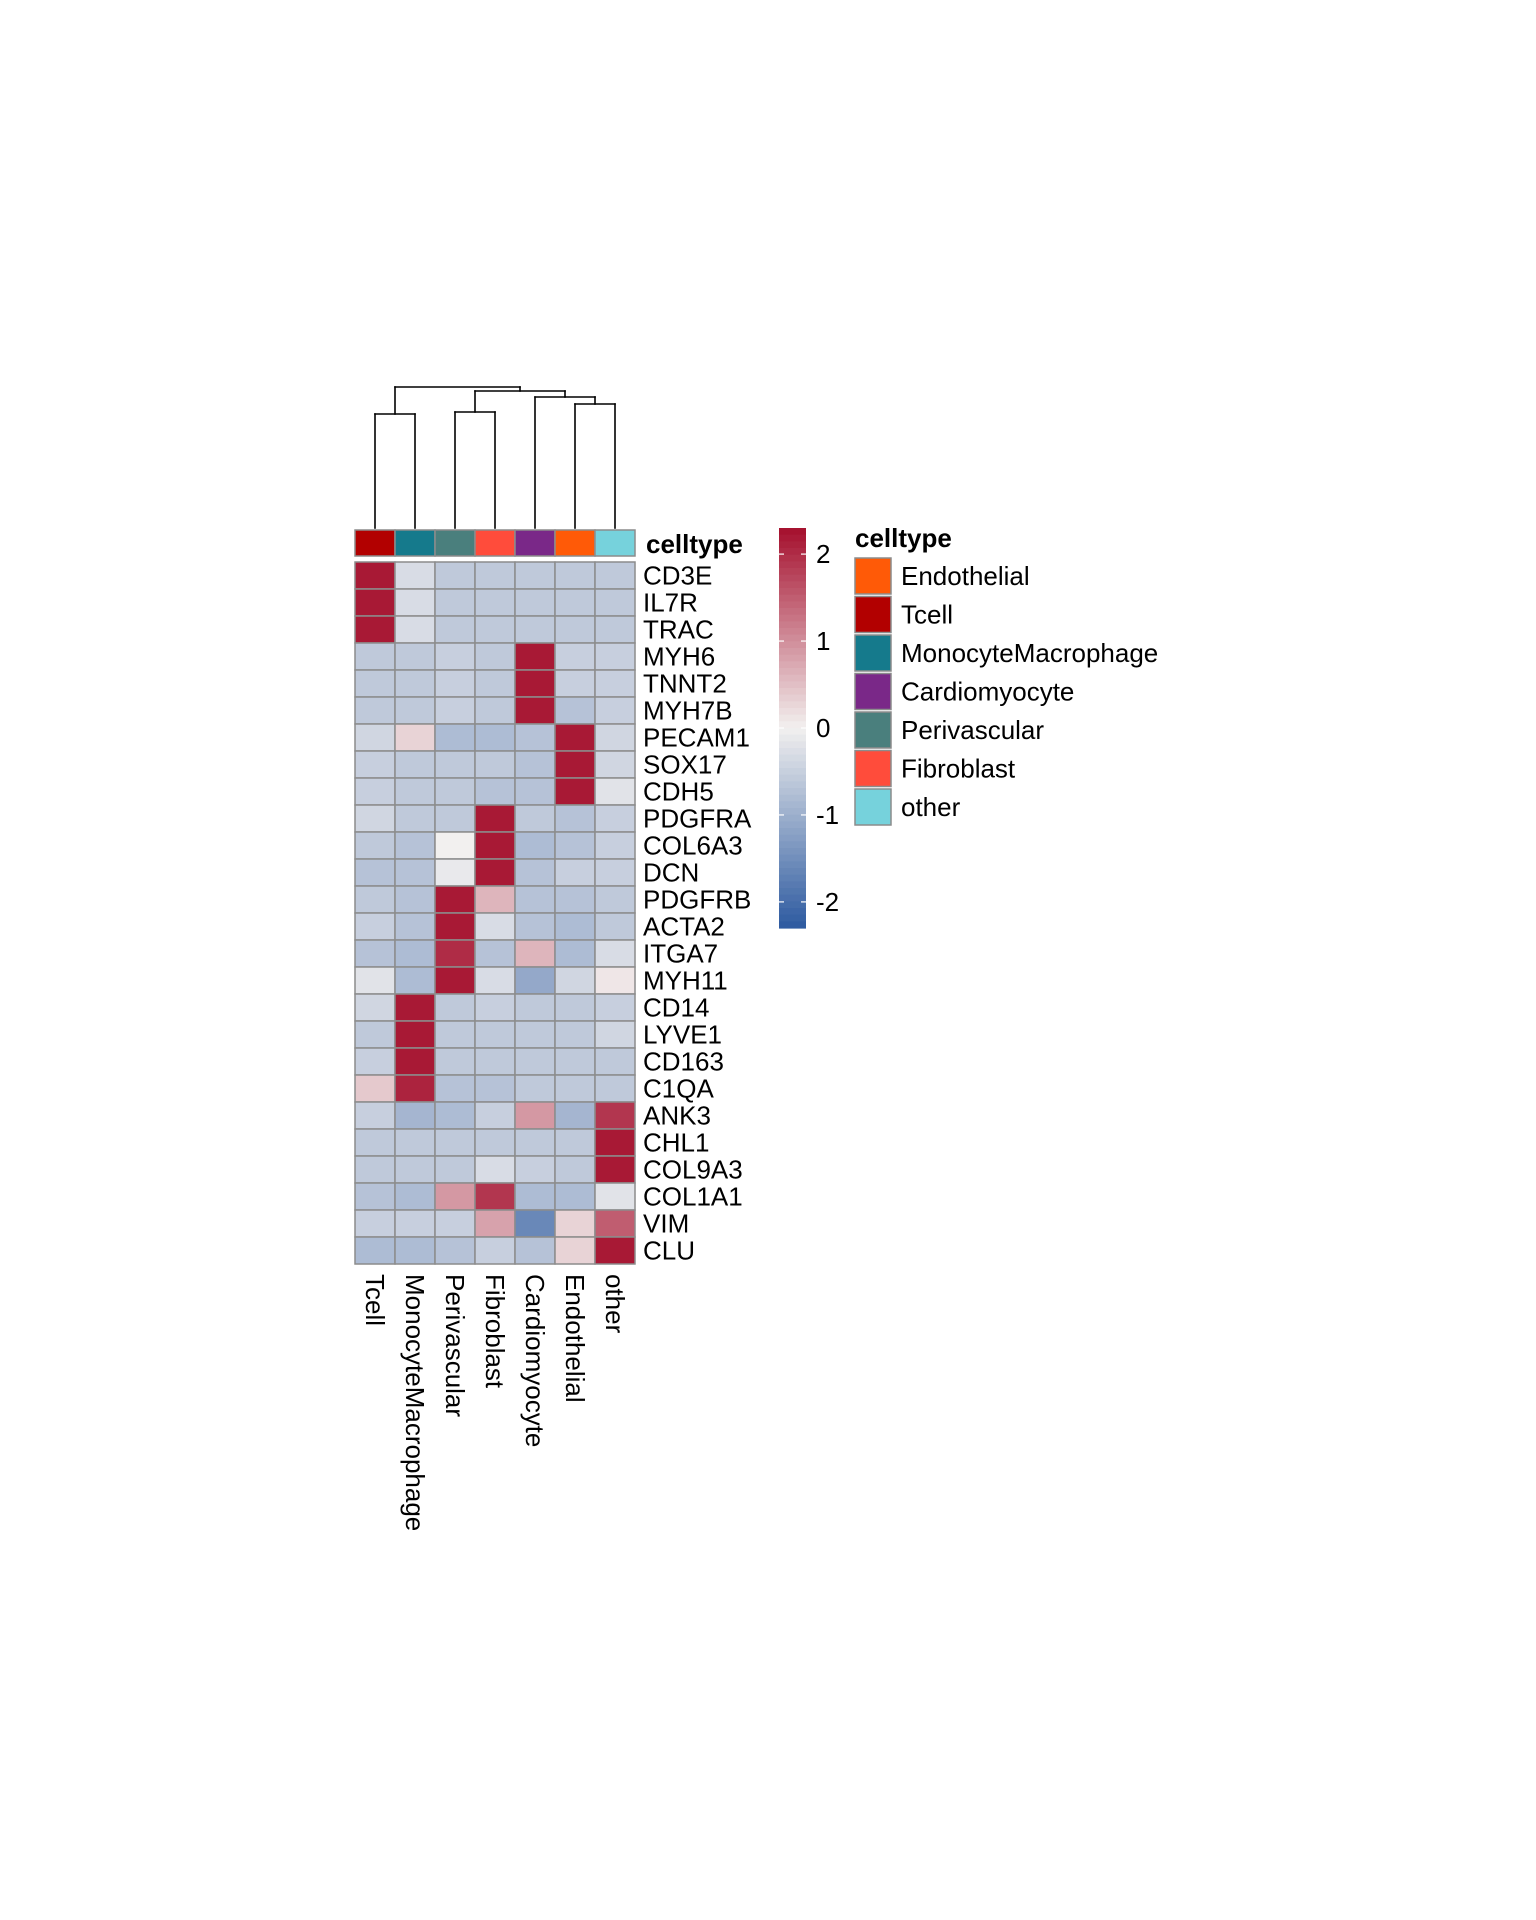 Image resolution: width=1536 pixels, height=1920 pixels. What do you see at coordinates (688, 711) in the screenshot?
I see `row-label-myh7b: MYH7B` at bounding box center [688, 711].